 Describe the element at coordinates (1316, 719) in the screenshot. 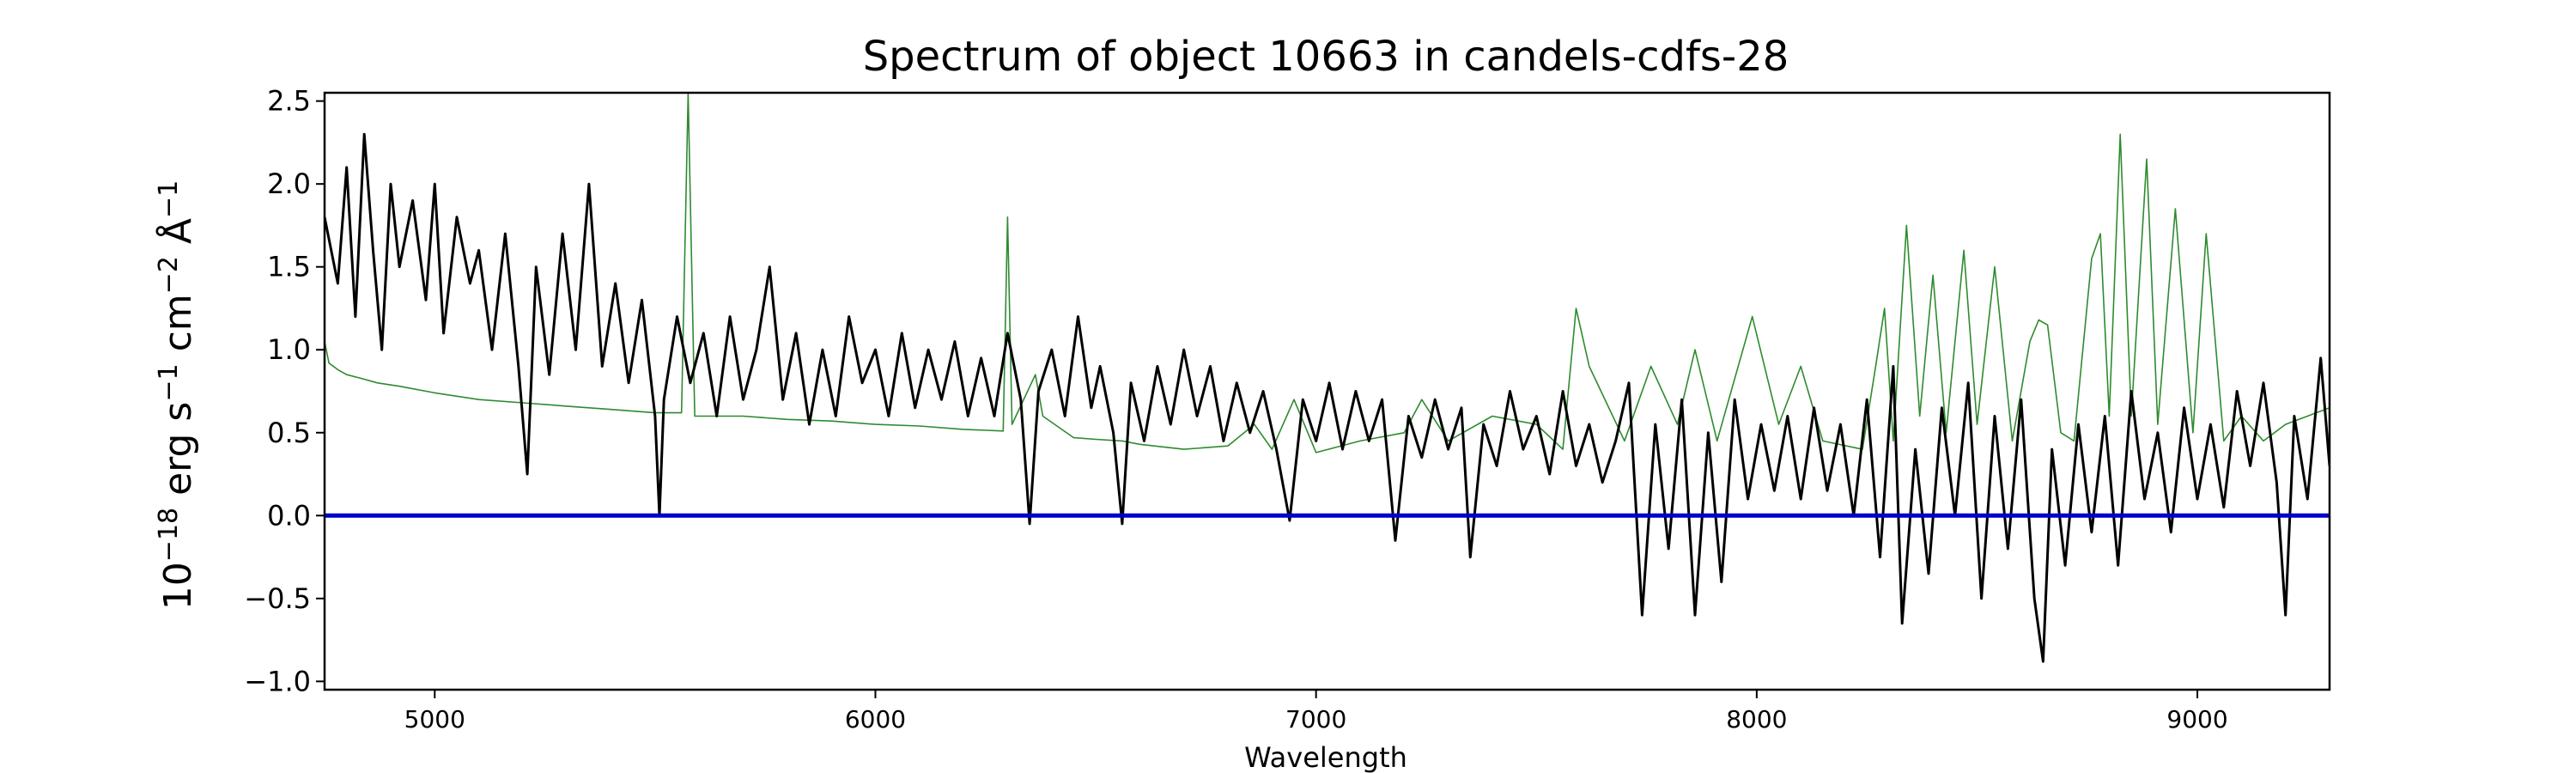

I see `x-tick-label: 7000` at that location.